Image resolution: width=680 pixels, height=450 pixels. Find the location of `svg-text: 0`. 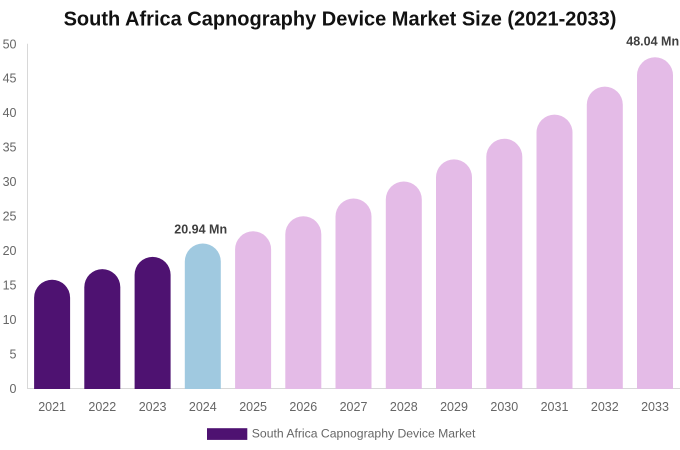

svg-text: 0 is located at coordinates (13, 389).